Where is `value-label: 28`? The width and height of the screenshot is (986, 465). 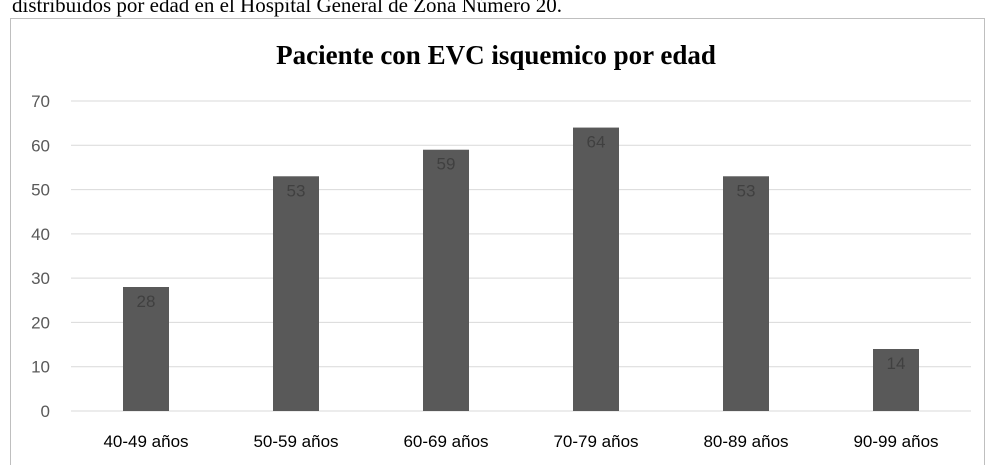
value-label: 28 is located at coordinates (146, 301).